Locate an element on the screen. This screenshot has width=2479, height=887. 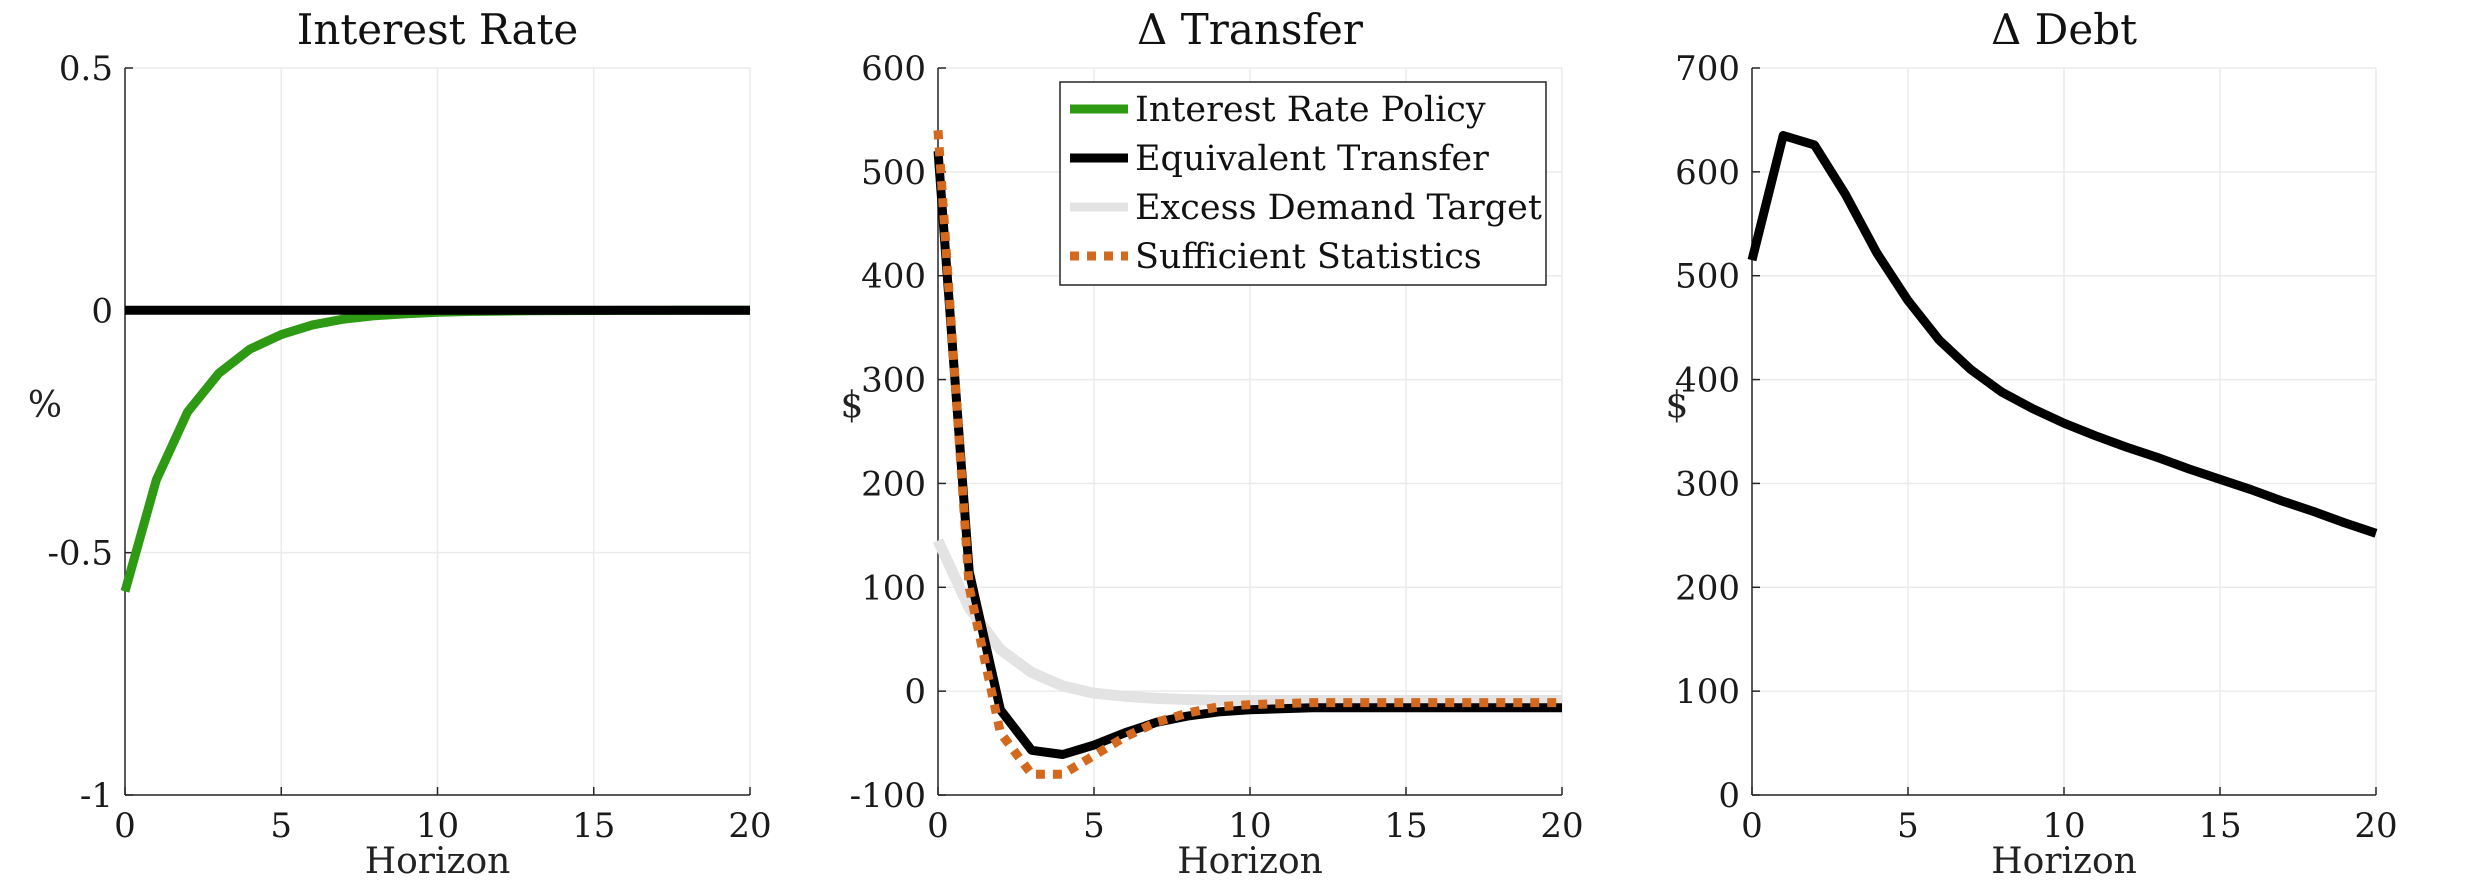
y-axis-label: % is located at coordinates (45, 405).